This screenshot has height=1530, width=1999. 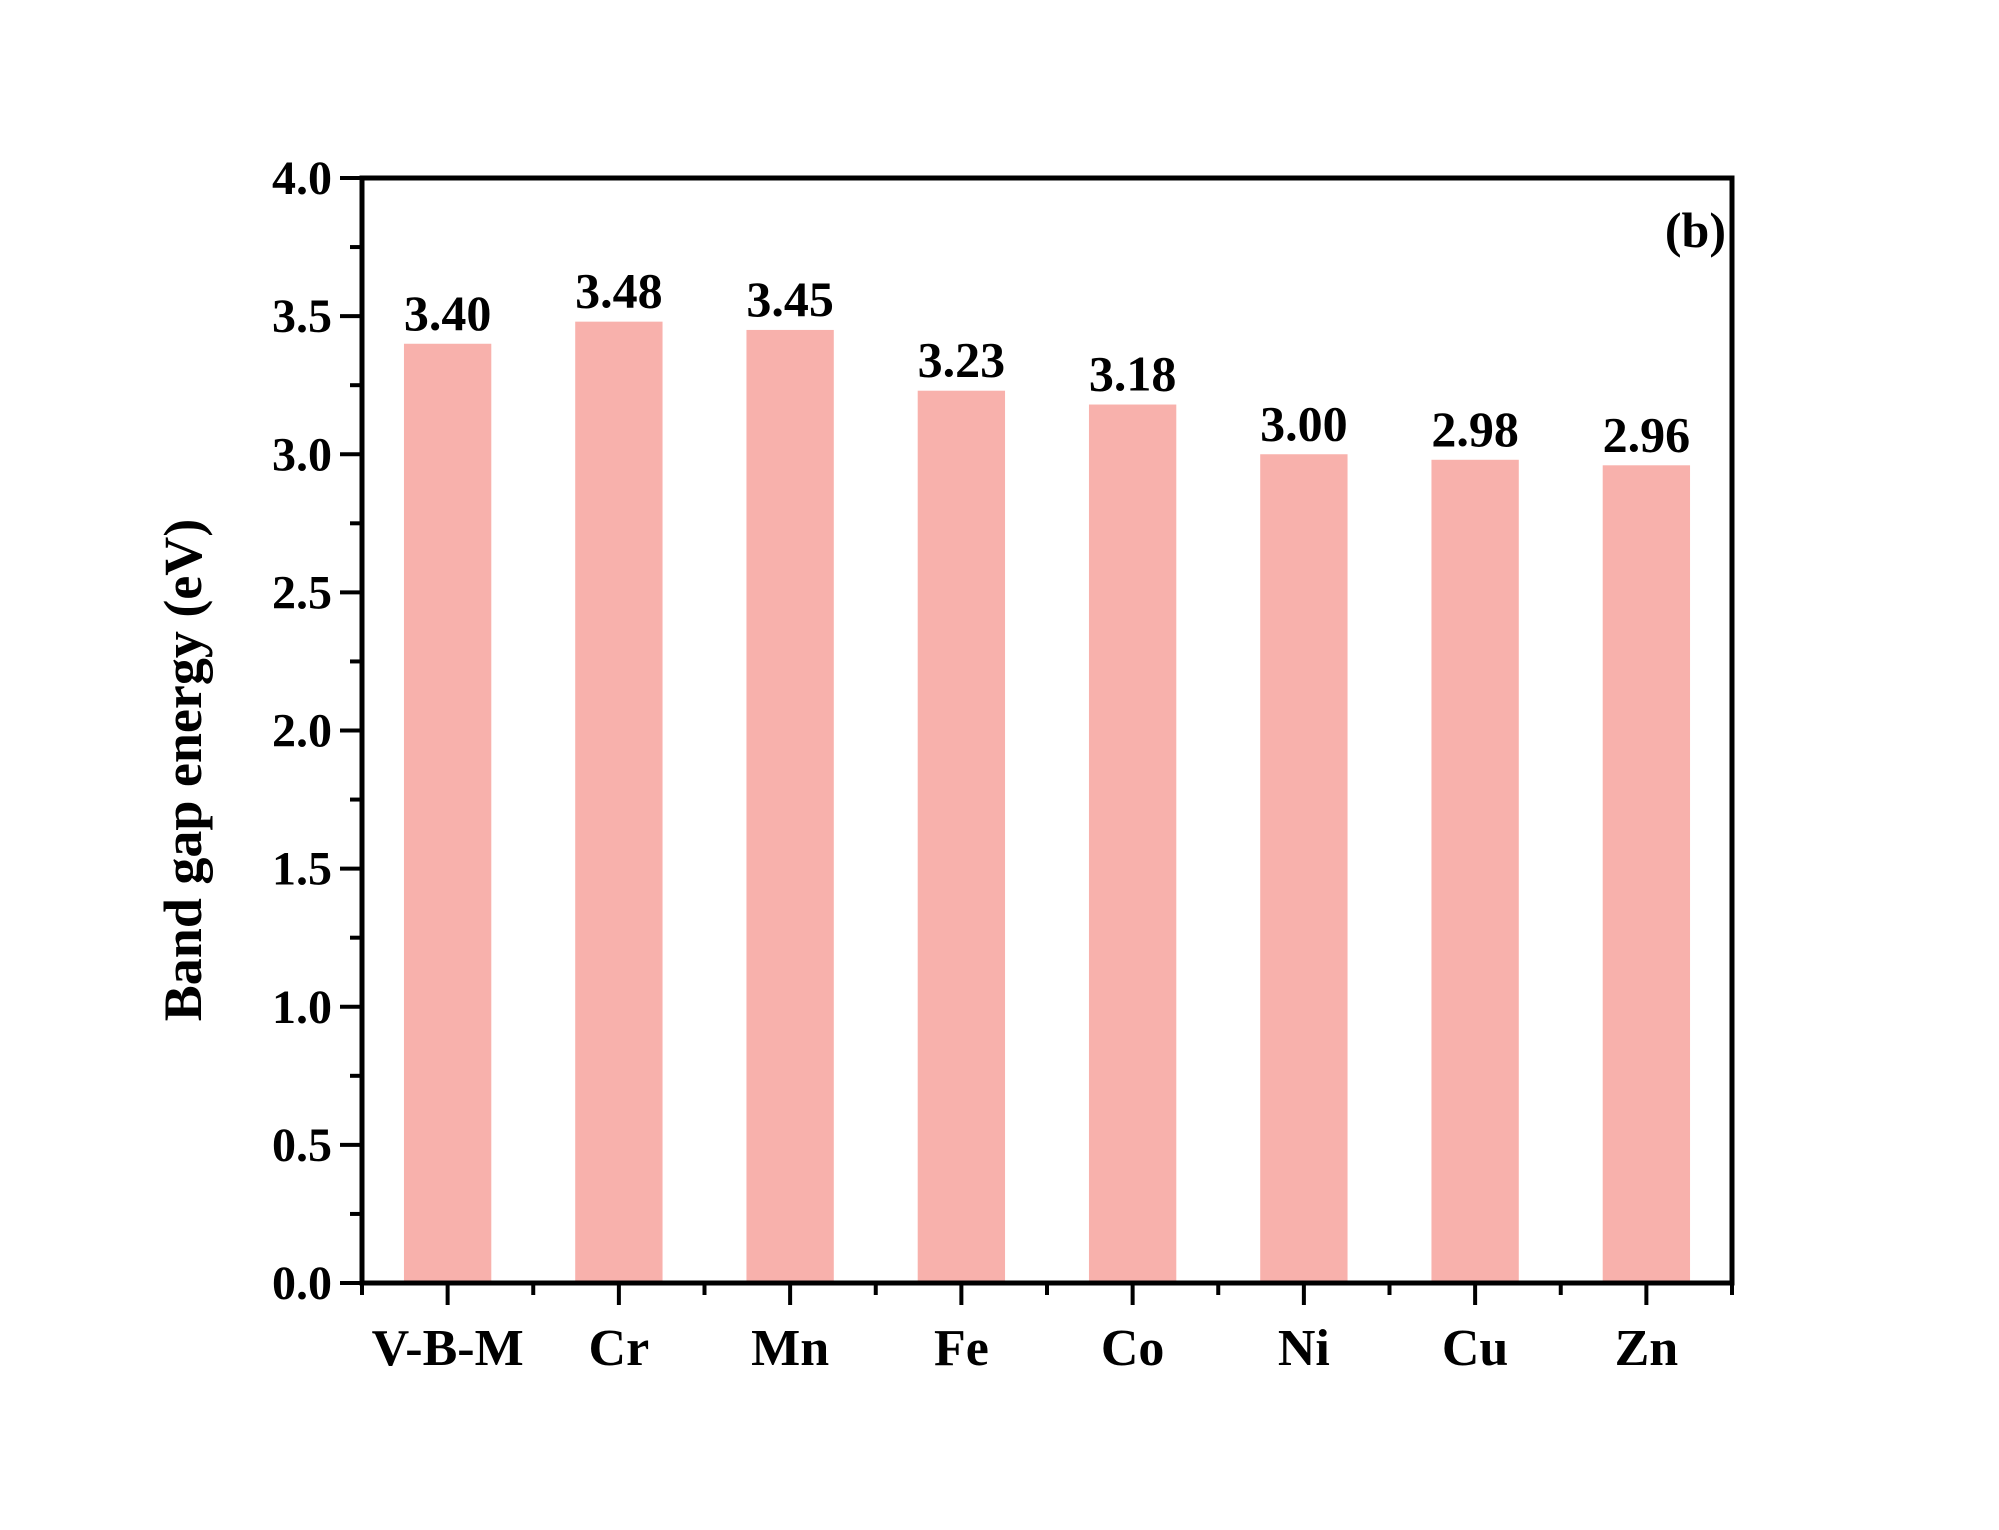 I want to click on value-label-cr: 3.48, so click(x=619, y=291).